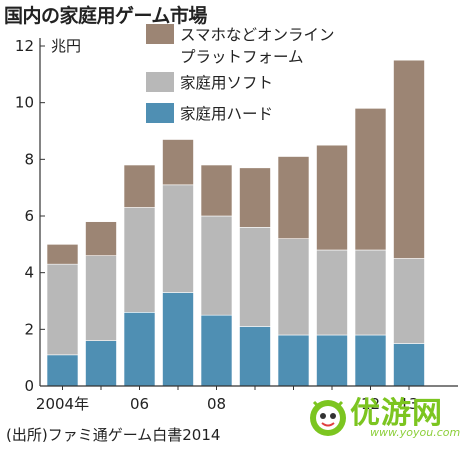 Image resolution: width=460 pixels, height=452 pixels. What do you see at coordinates (24, 46) in the screenshot?
I see `y-tick-label: 12` at bounding box center [24, 46].